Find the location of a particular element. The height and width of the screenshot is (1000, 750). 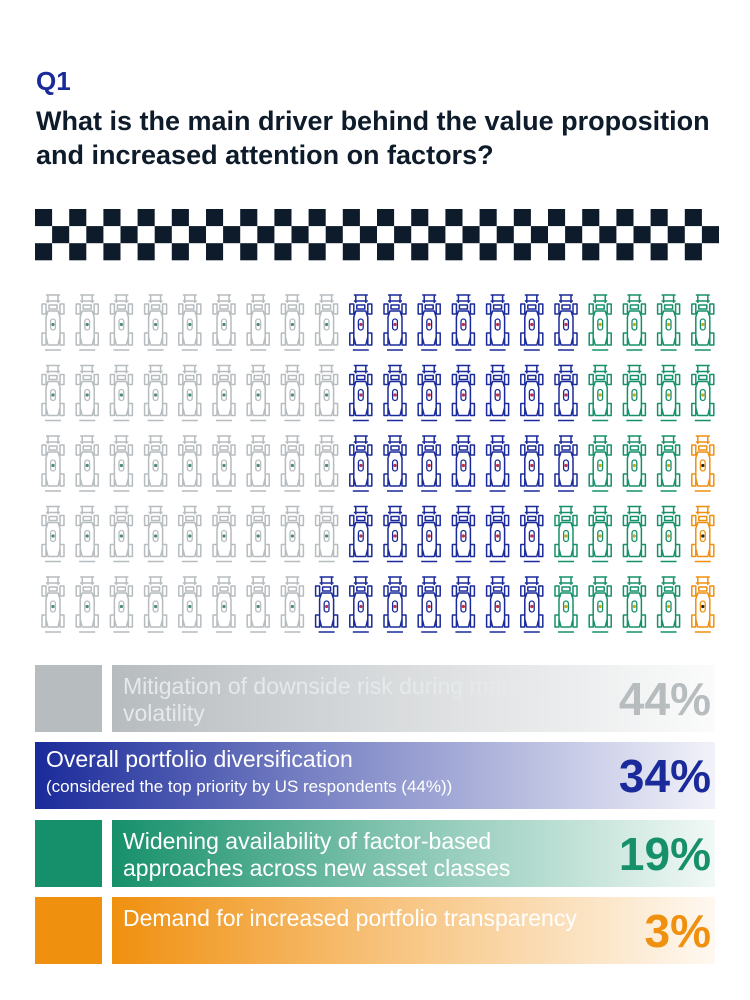

legend-label: Overall portfolio diversification is located at coordinates (199, 759).